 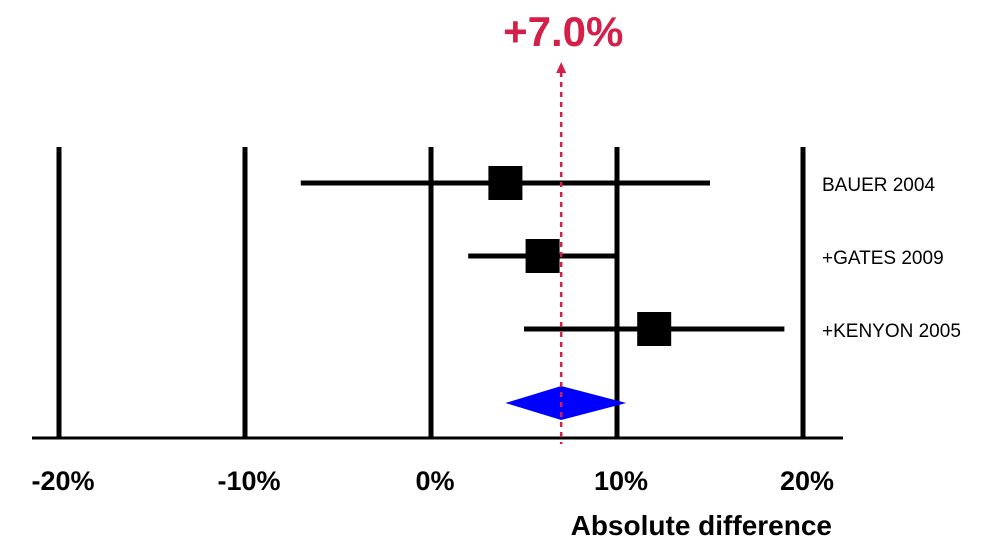 I want to click on pooled-estimate-diamond, so click(x=566, y=403).